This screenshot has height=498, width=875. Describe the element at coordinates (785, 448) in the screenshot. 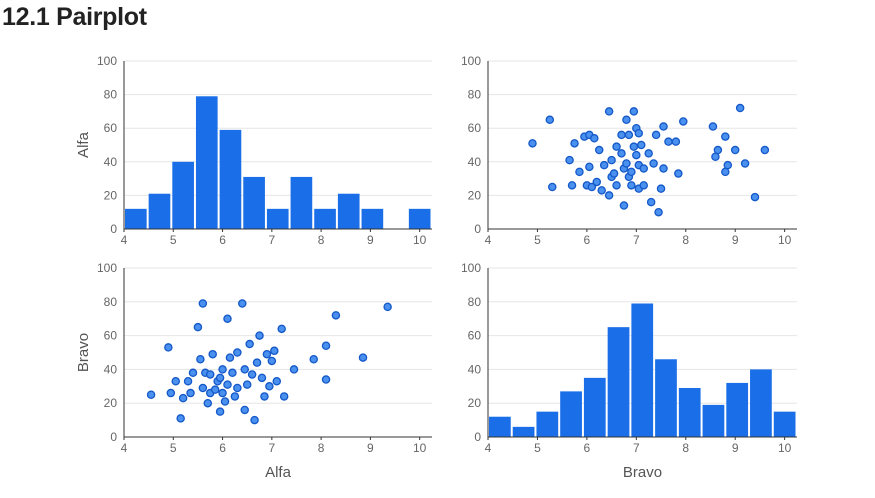

I see `x-tick-label: 10` at that location.